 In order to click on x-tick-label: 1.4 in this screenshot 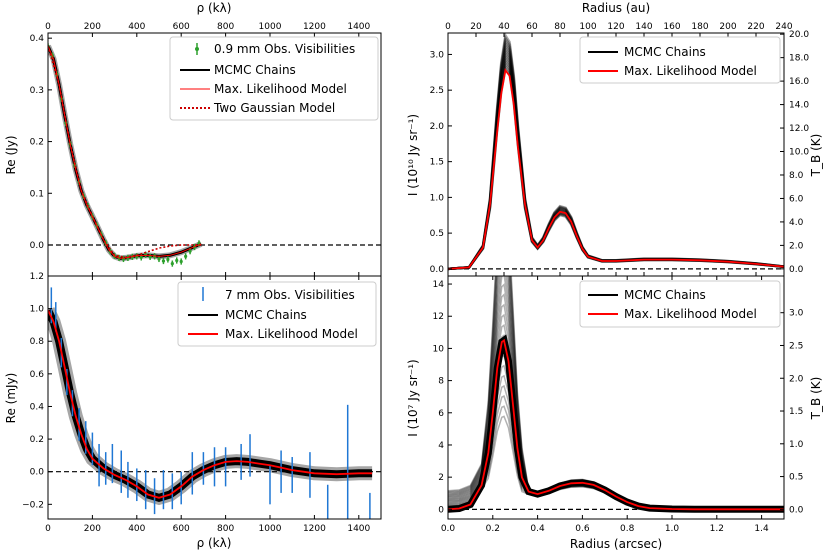, I will do `click(761, 529)`.